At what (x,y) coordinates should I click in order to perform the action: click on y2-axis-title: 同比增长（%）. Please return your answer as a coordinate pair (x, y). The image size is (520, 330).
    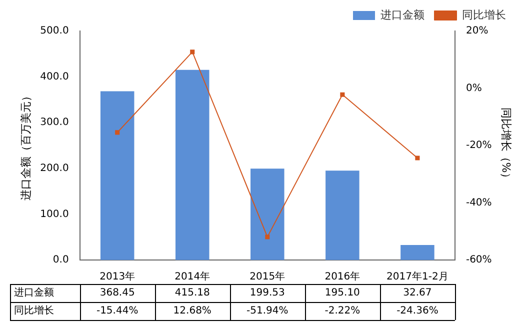
    Looking at the image, I should click on (506, 145).